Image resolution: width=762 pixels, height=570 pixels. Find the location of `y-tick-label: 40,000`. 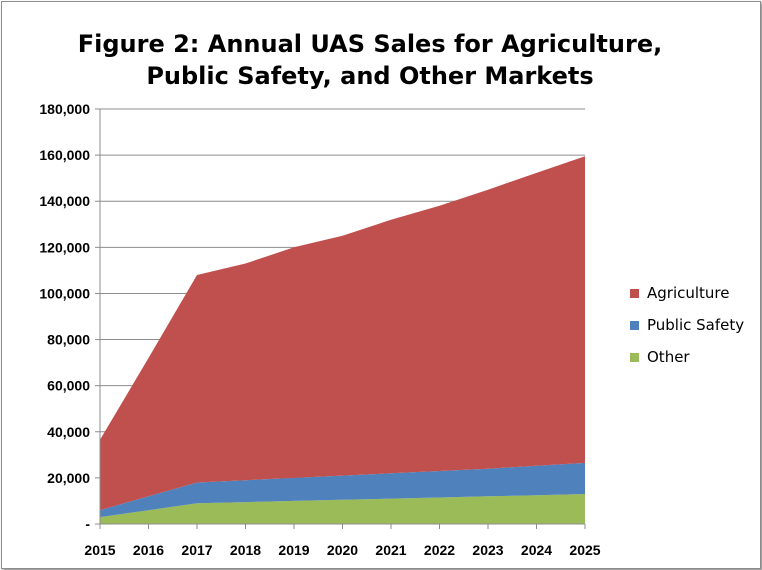

y-tick-label: 40,000 is located at coordinates (68, 432).